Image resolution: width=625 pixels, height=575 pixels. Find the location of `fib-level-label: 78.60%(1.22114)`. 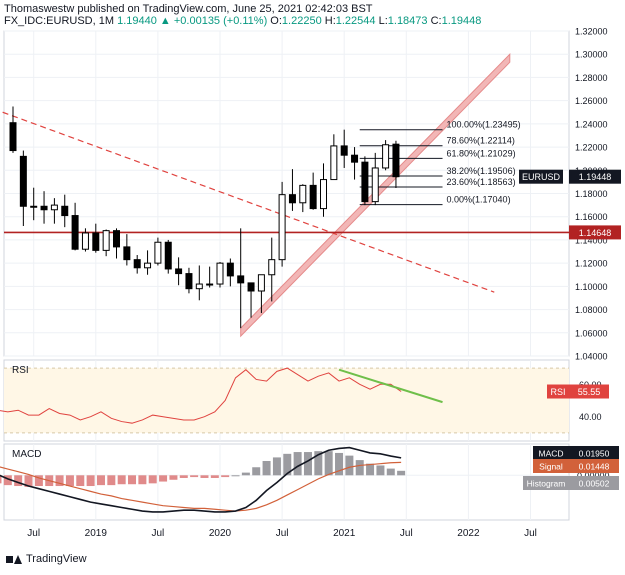

fib-level-label: 78.60%(1.22114) is located at coordinates (481, 141).